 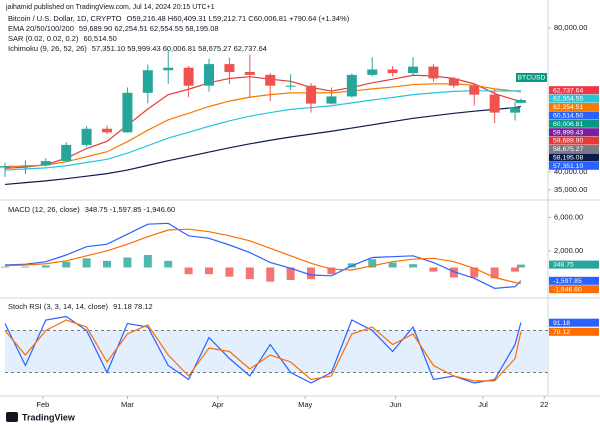 I want to click on brand-logo, so click(x=12, y=417).